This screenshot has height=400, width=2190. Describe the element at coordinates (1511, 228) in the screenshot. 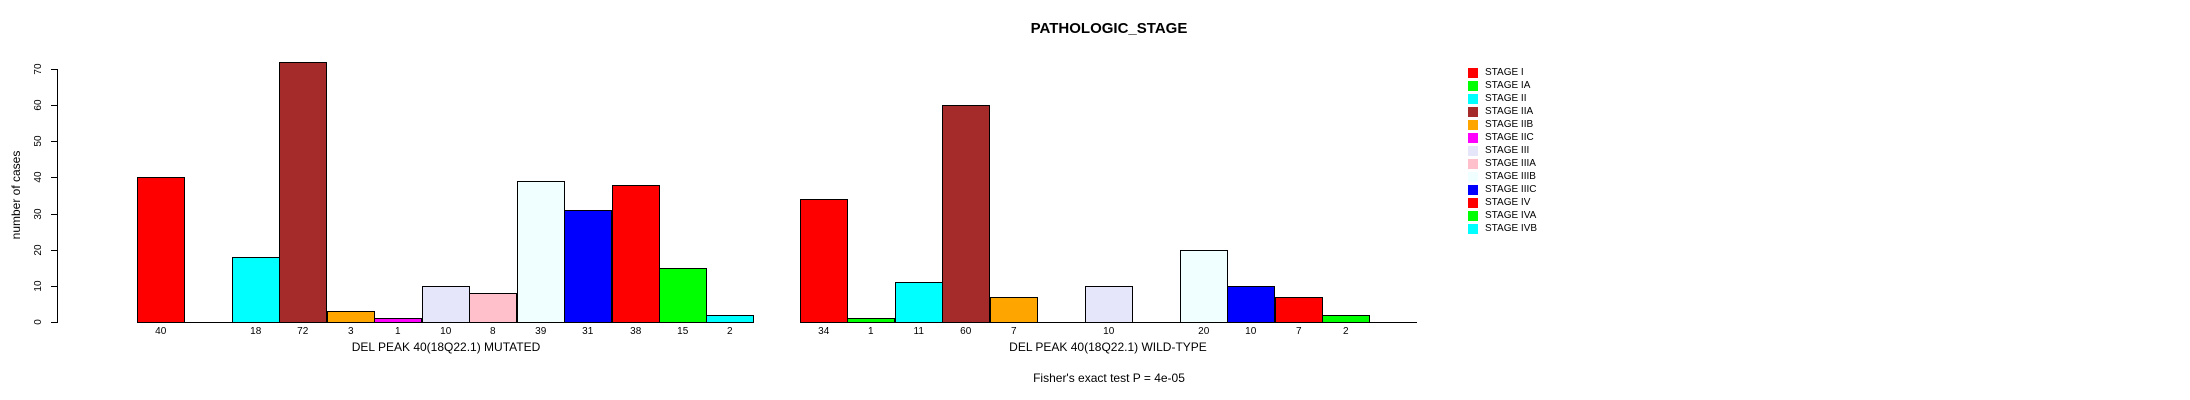

I see `legend-label: STAGE IVB` at that location.